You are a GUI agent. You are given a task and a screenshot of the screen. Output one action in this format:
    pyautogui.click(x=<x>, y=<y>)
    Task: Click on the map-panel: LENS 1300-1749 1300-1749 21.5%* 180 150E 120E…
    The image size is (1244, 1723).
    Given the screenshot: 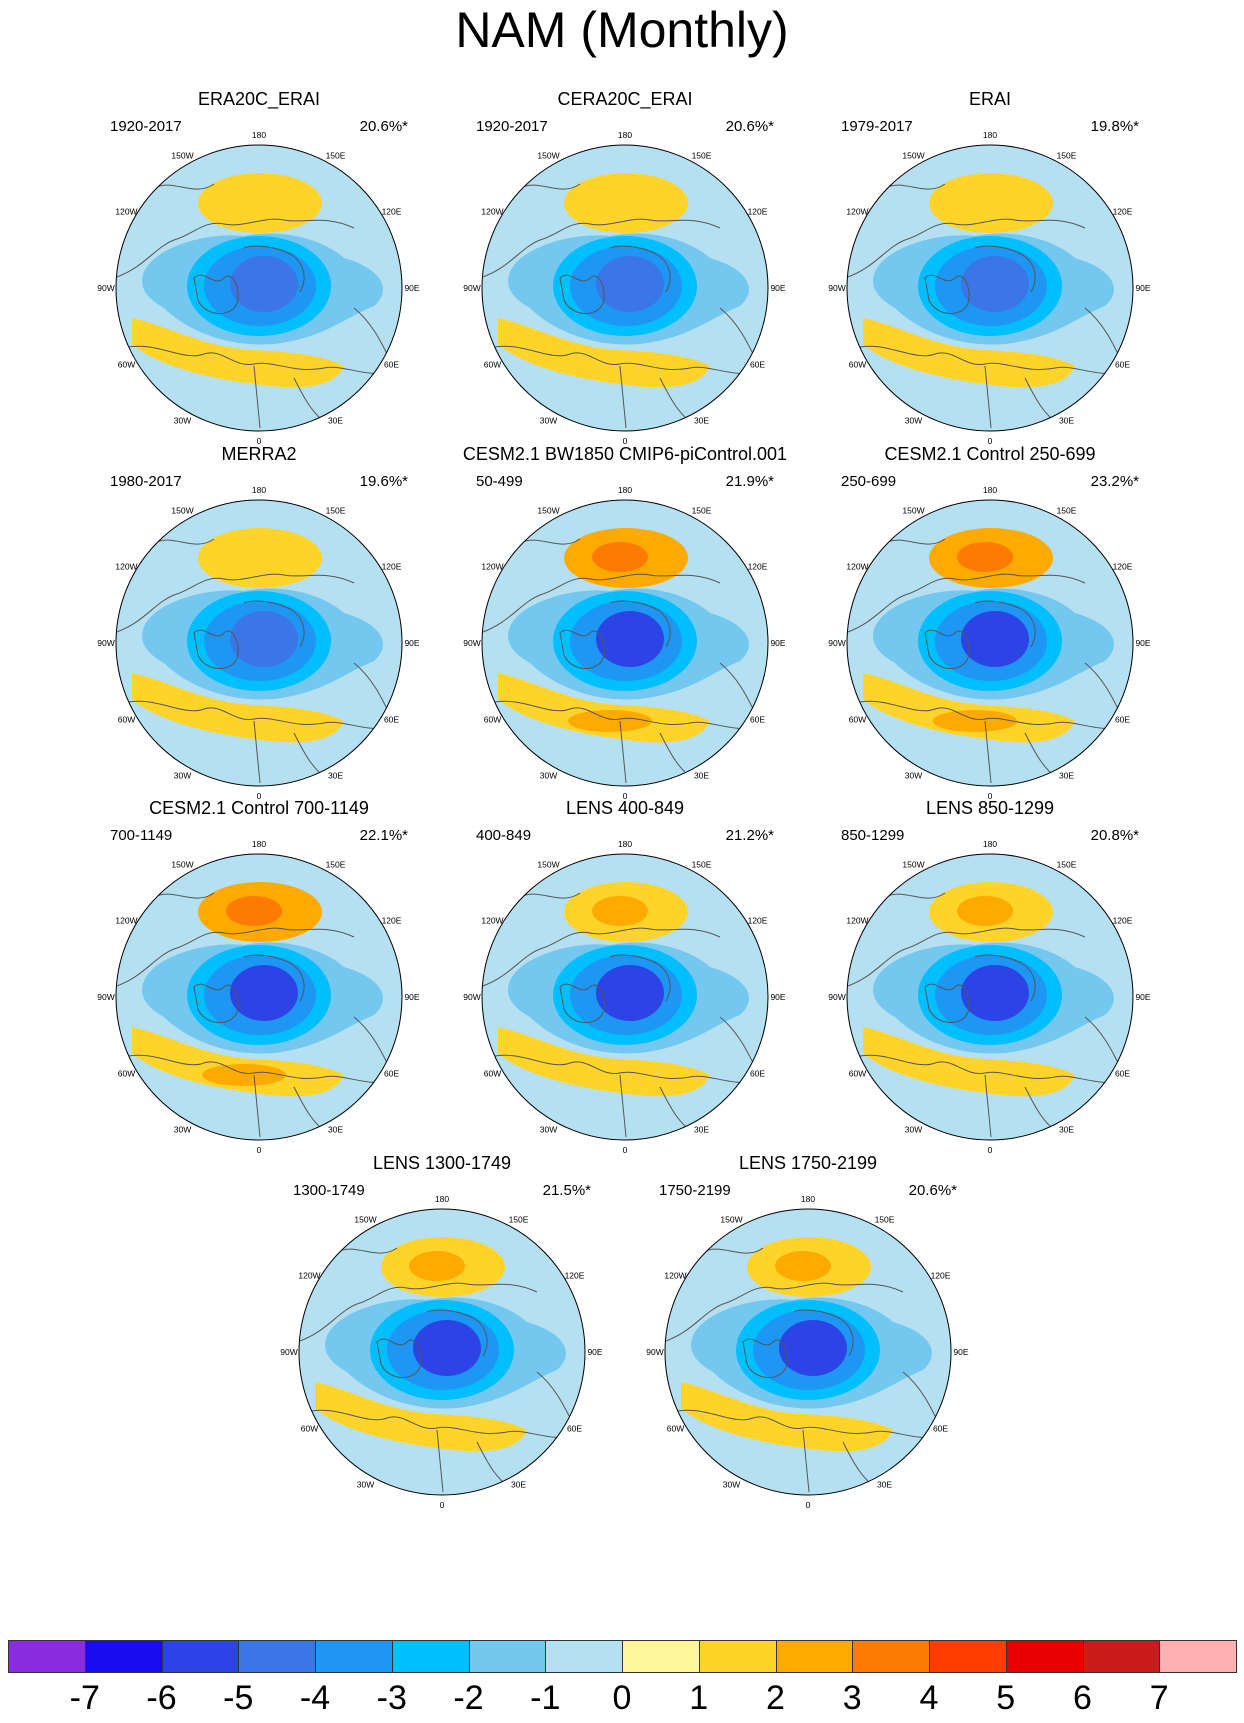 What is the action you would take?
    pyautogui.click(x=442, y=1337)
    